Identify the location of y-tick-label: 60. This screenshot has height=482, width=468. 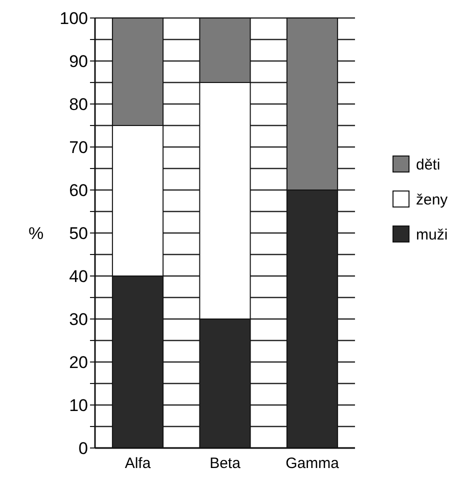
(78, 190).